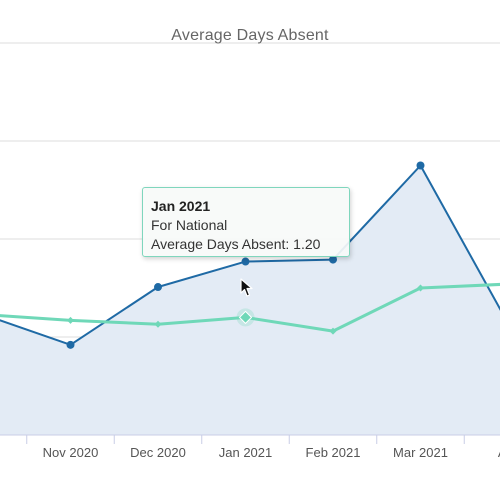 Image resolution: width=500 pixels, height=500 pixels. What do you see at coordinates (246, 287) in the screenshot?
I see `mouse-pointer-icon` at bounding box center [246, 287].